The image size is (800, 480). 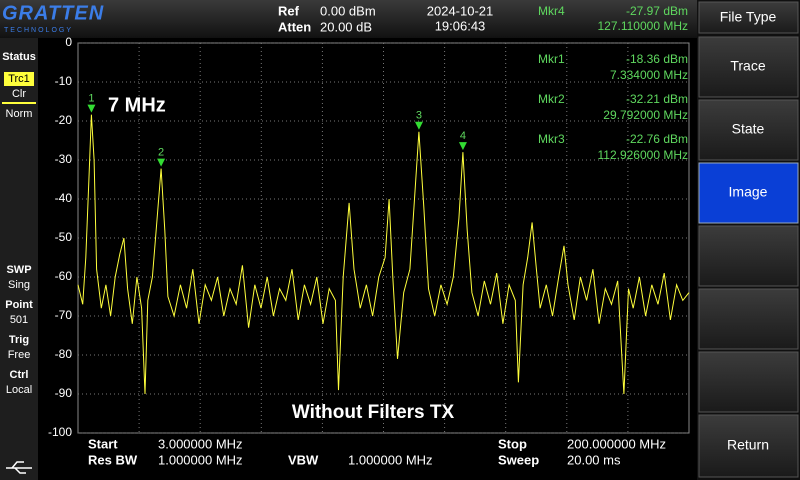 What do you see at coordinates (19, 340) in the screenshot?
I see `sidebar-item-label: Trig` at bounding box center [19, 340].